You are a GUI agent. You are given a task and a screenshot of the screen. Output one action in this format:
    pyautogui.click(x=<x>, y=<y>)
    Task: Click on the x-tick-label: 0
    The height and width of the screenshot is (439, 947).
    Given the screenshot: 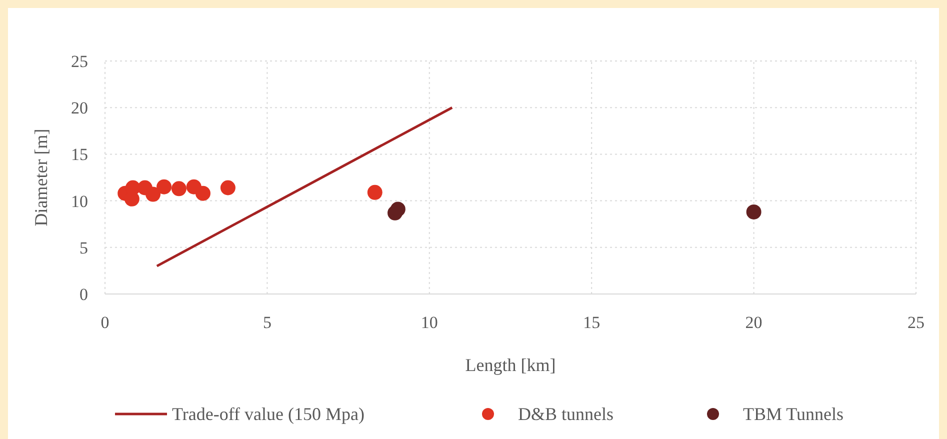 What is the action you would take?
    pyautogui.click(x=105, y=322)
    